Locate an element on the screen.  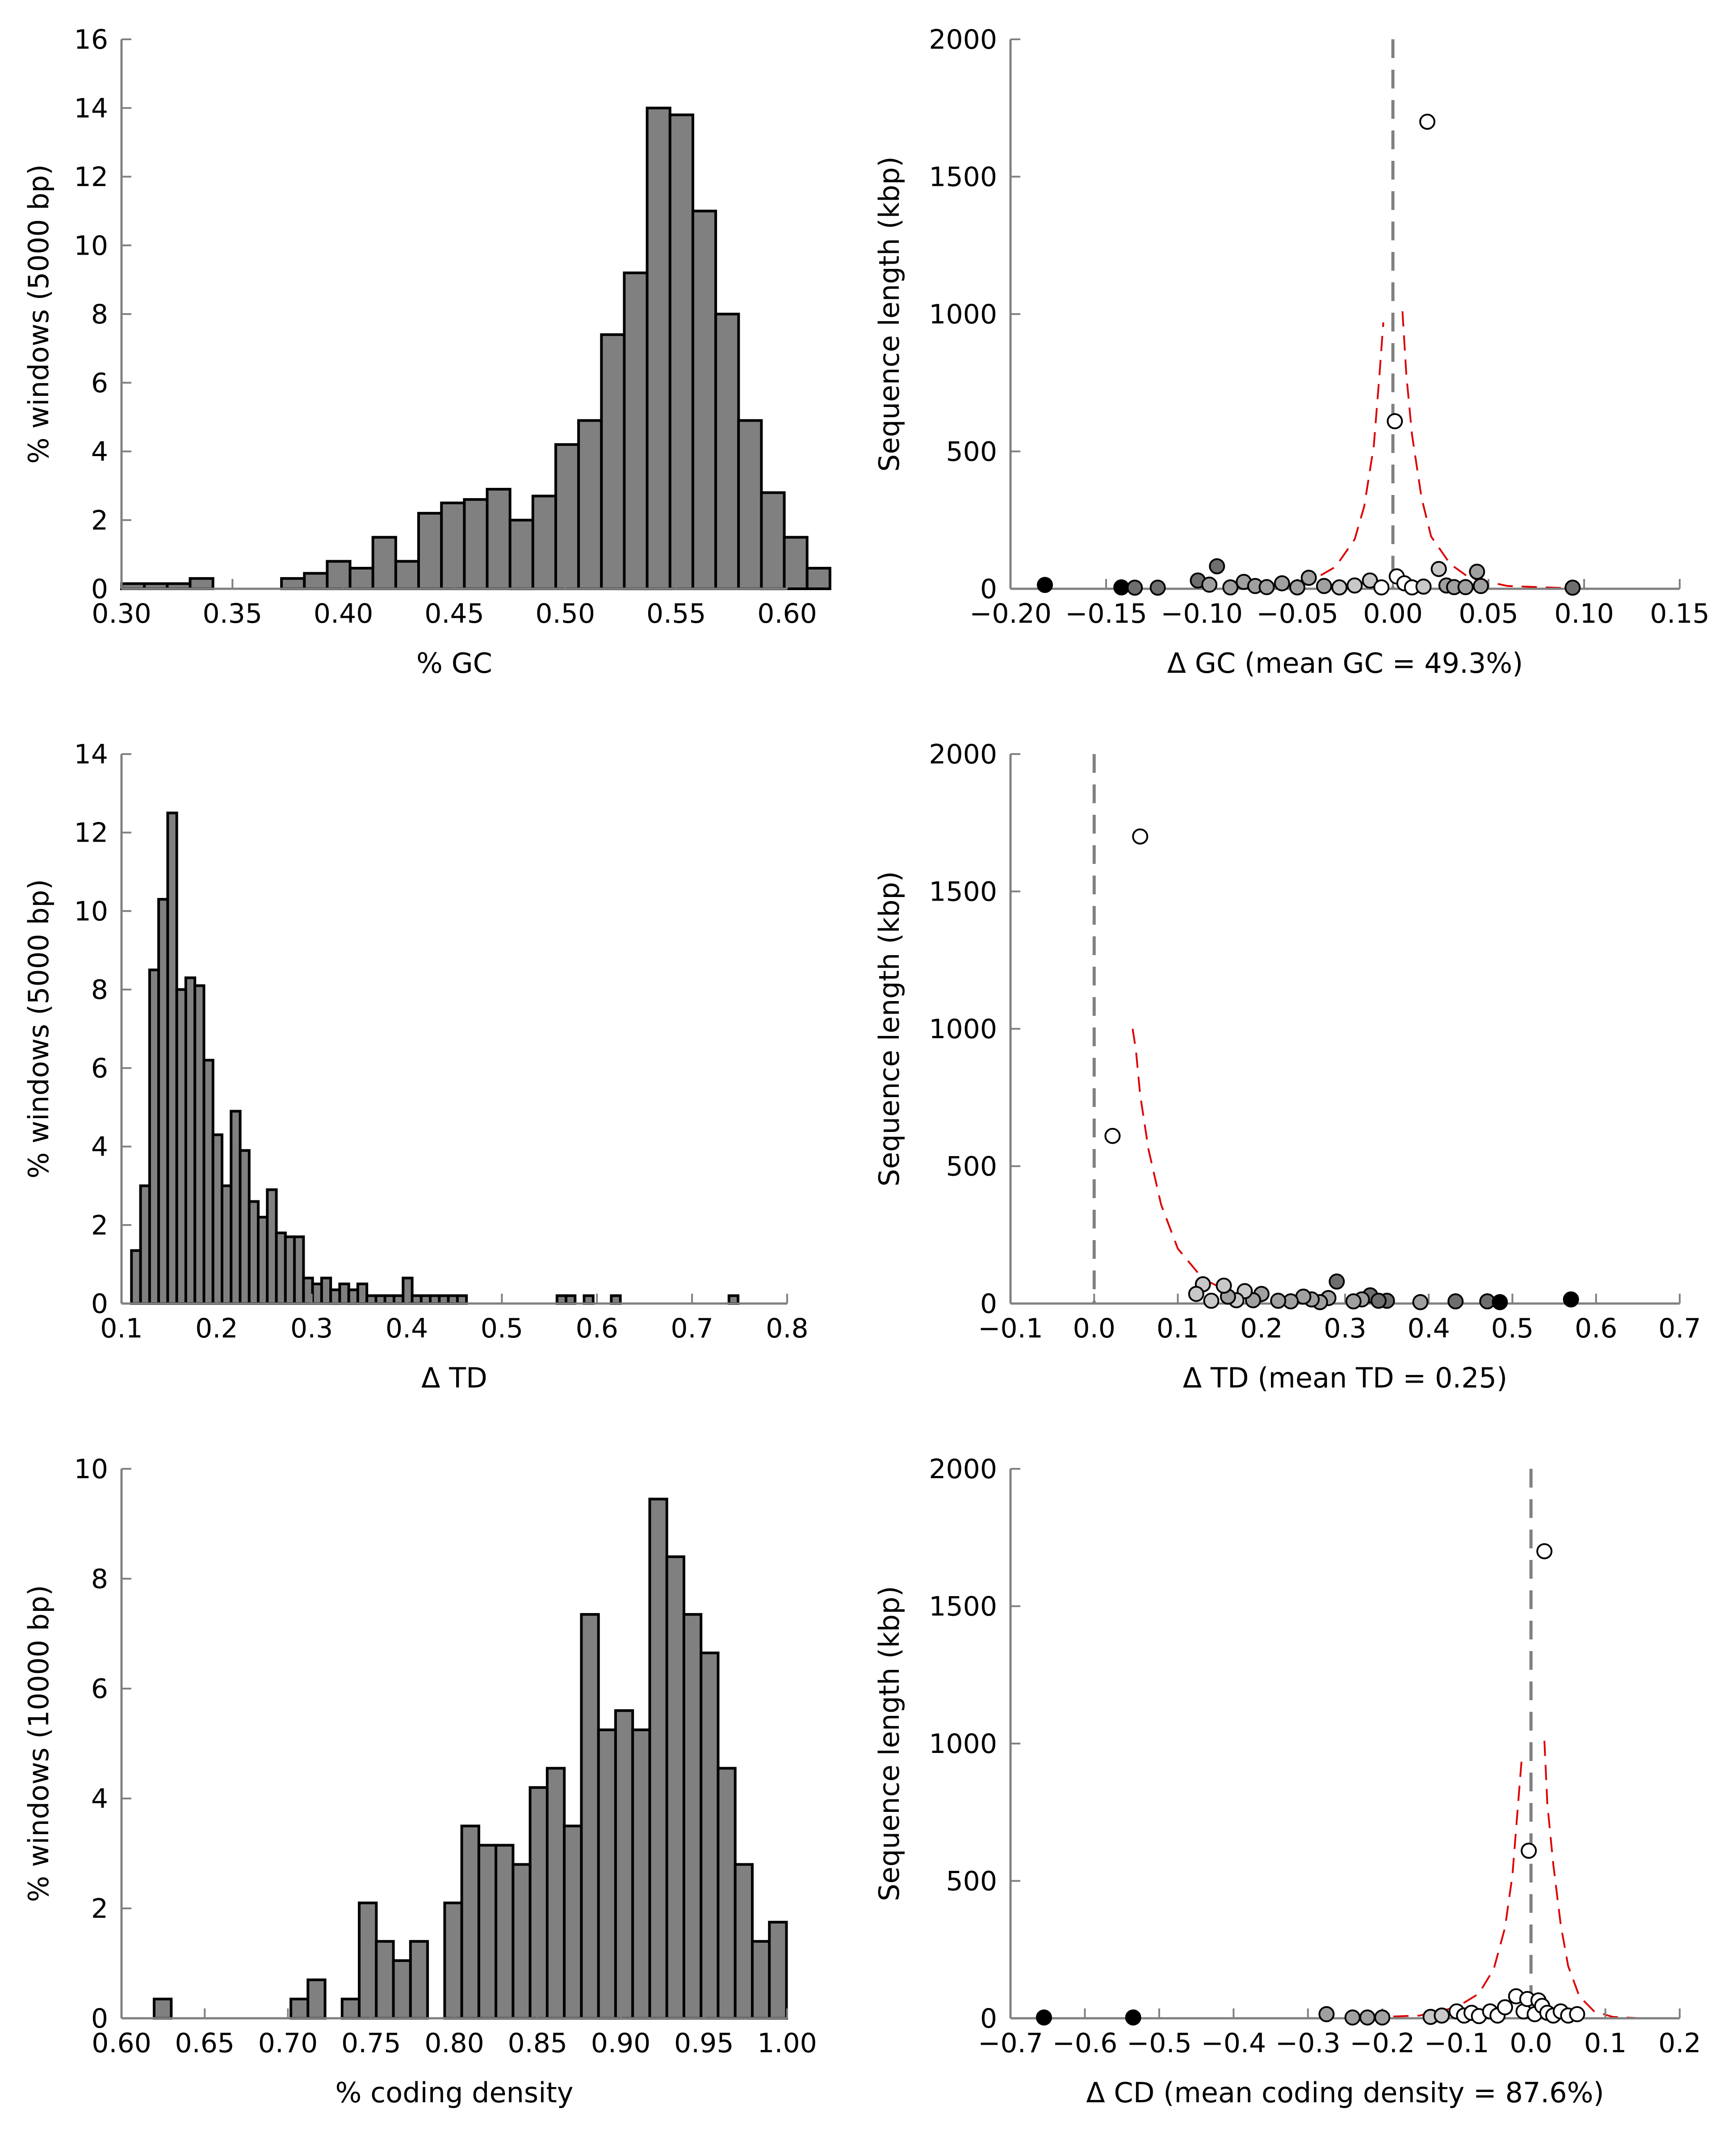
td-hist-x-tick-label: 0.5 is located at coordinates (502, 1329).